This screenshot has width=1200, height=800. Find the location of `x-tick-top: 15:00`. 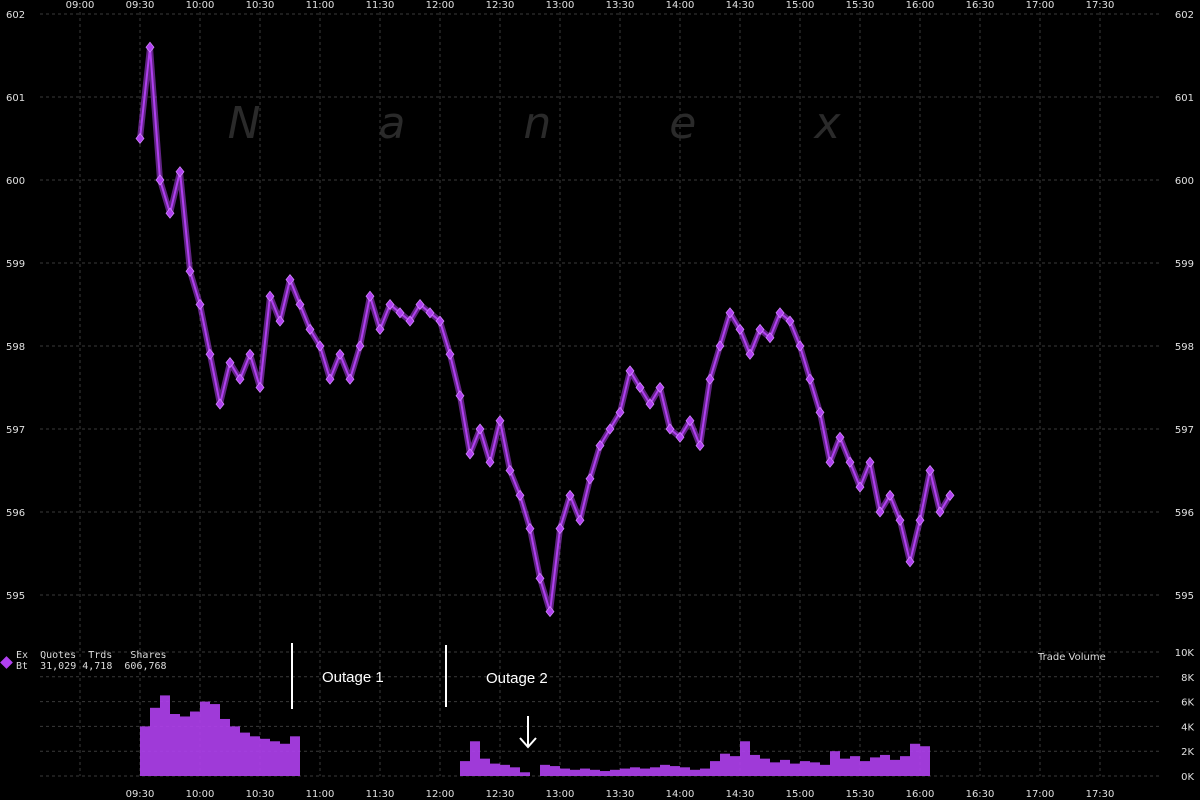

x-tick-top: 15:00 is located at coordinates (800, 5).